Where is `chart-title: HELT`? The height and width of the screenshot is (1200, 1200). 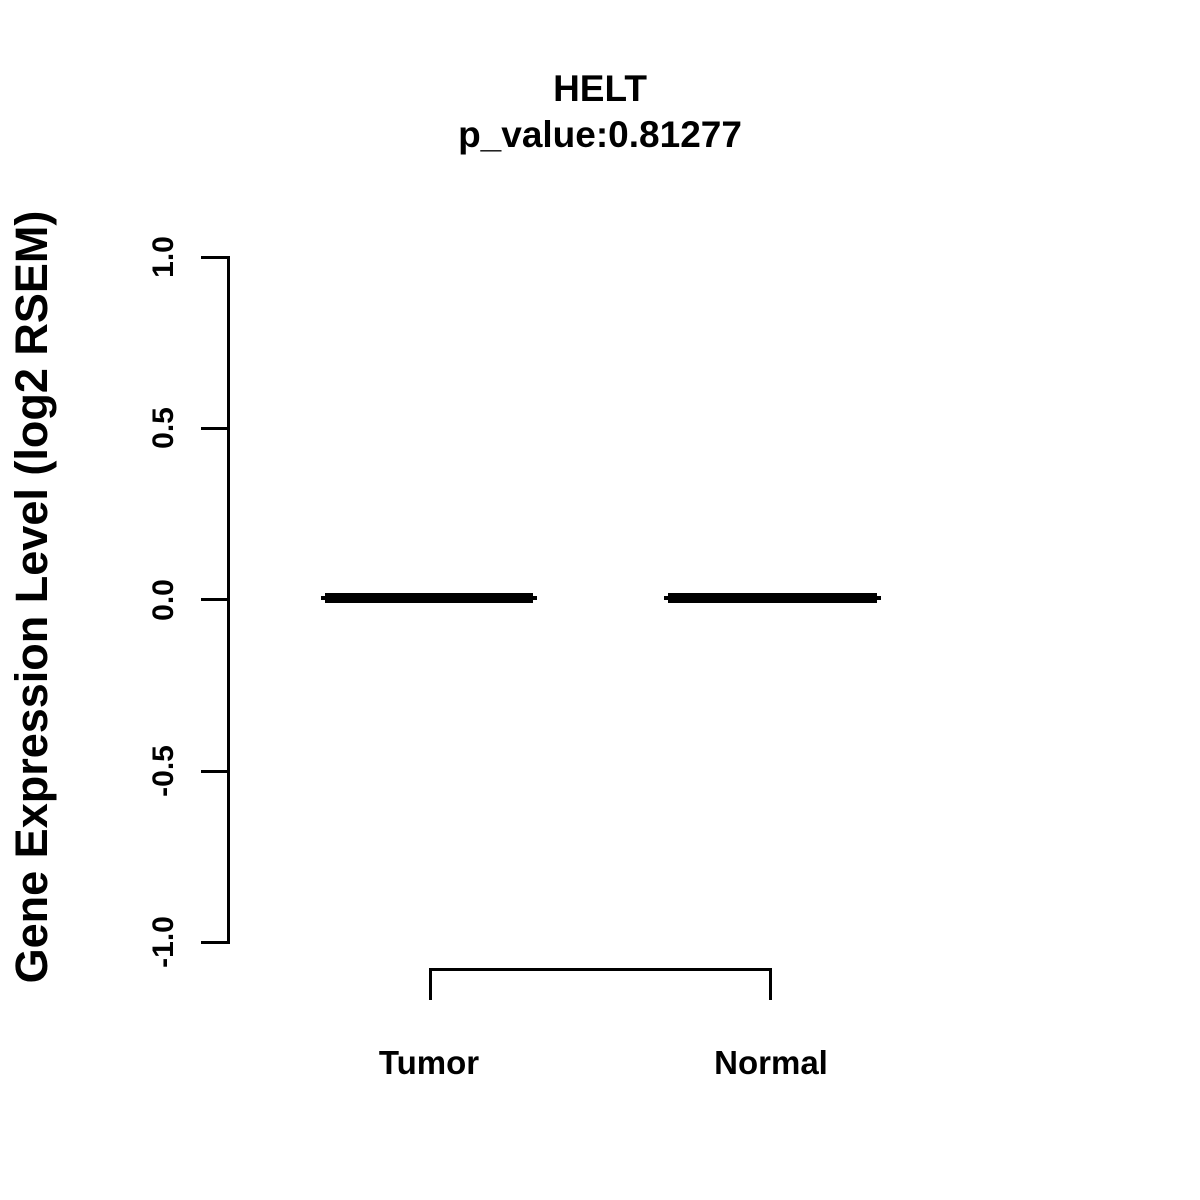 chart-title: HELT is located at coordinates (600, 88).